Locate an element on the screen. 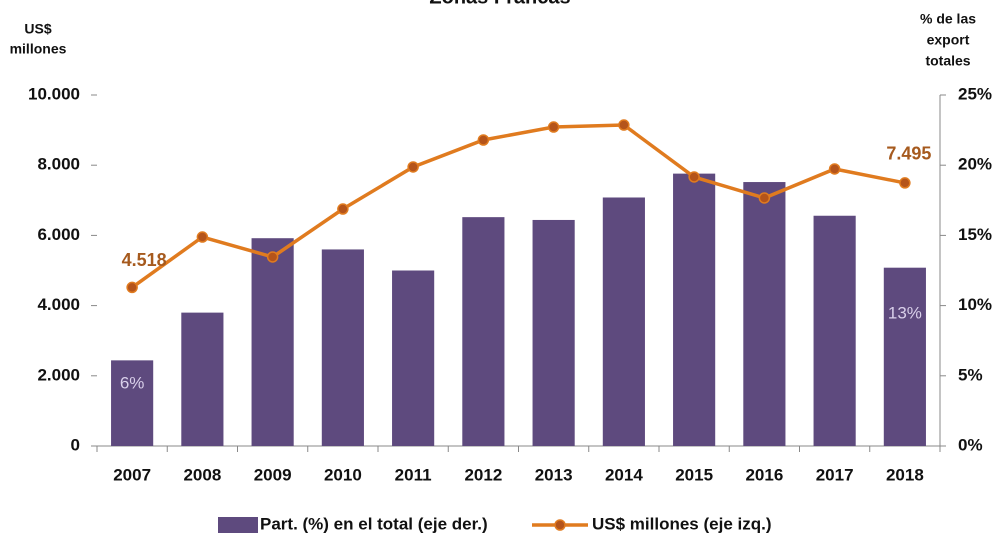 This screenshot has height=536, width=1001. y2-axis-title: % de las is located at coordinates (948, 19).